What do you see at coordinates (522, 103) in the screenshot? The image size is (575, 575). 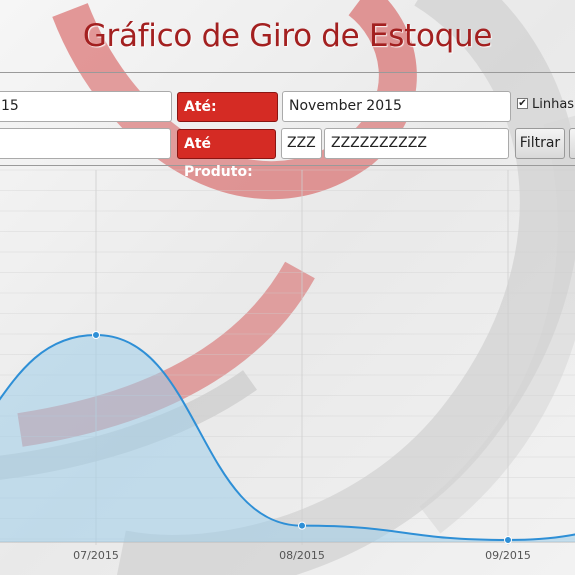 I see `lines-checkbox: ✔` at bounding box center [522, 103].